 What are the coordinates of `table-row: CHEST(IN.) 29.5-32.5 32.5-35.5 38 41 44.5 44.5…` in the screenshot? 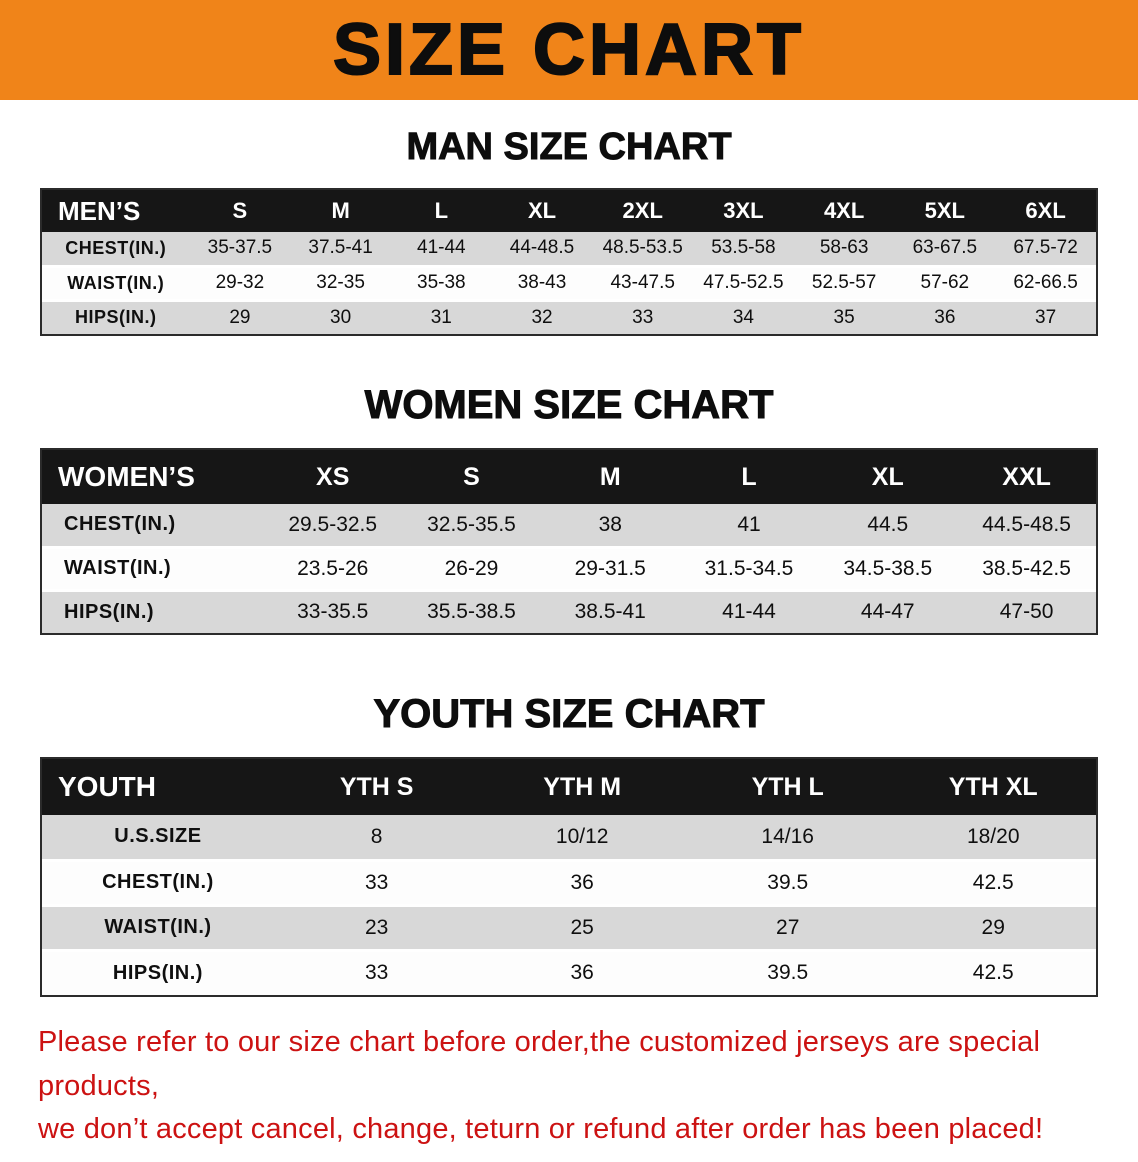 It's located at (569, 525).